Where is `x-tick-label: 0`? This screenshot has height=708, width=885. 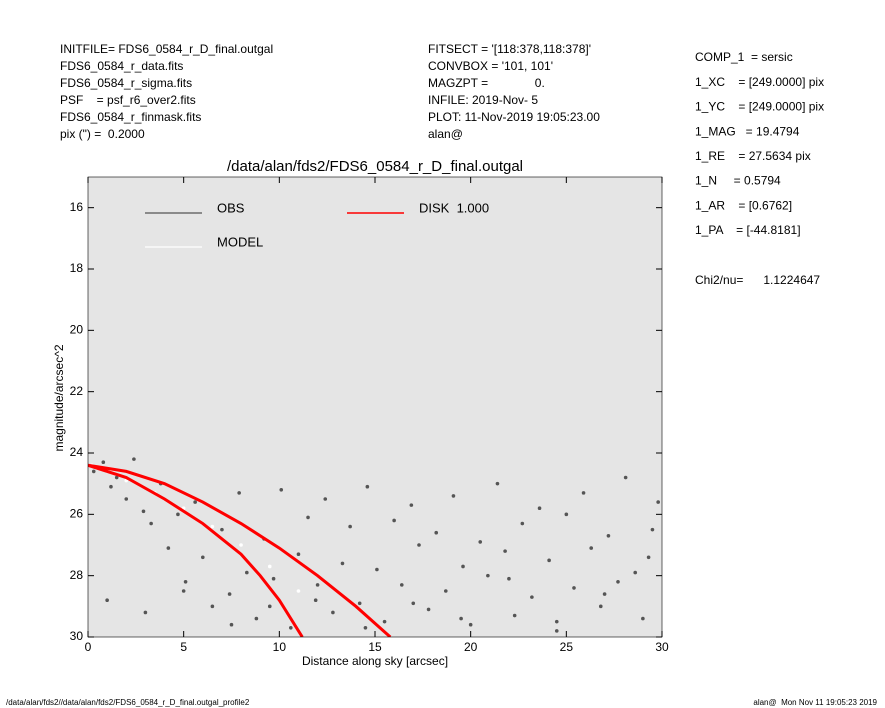
x-tick-label: 0 is located at coordinates (88, 647).